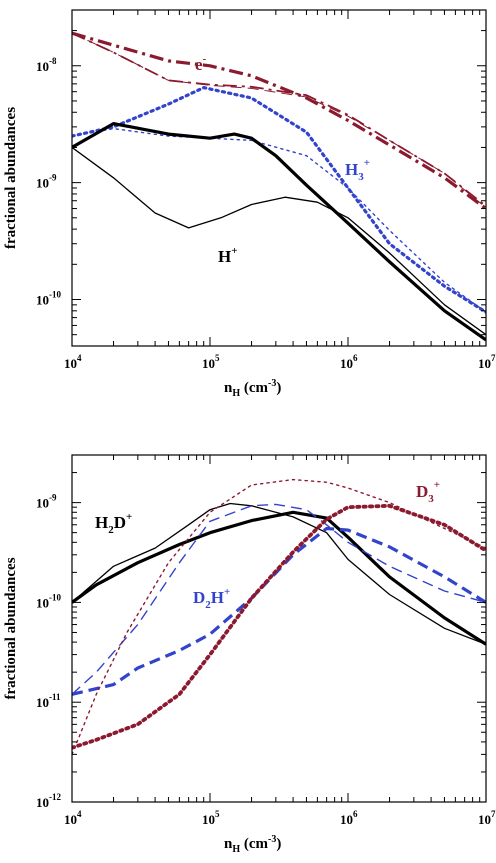  Describe the element at coordinates (228, 255) in the screenshot. I see `series-annotation: H+` at that location.